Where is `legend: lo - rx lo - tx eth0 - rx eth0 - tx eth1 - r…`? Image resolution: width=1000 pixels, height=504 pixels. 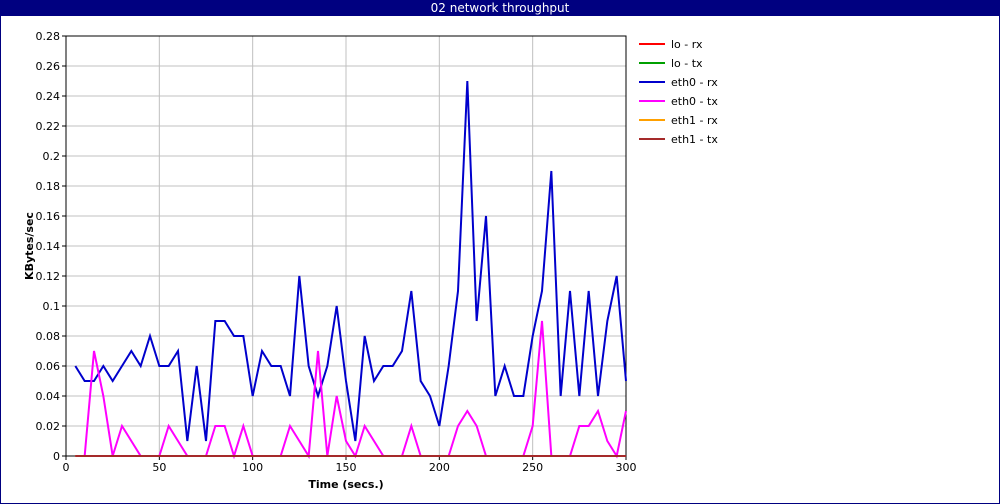
legend: lo - rx lo - tx eth0 - rx eth0 - tx eth1 - r… is located at coordinates (678, 92).